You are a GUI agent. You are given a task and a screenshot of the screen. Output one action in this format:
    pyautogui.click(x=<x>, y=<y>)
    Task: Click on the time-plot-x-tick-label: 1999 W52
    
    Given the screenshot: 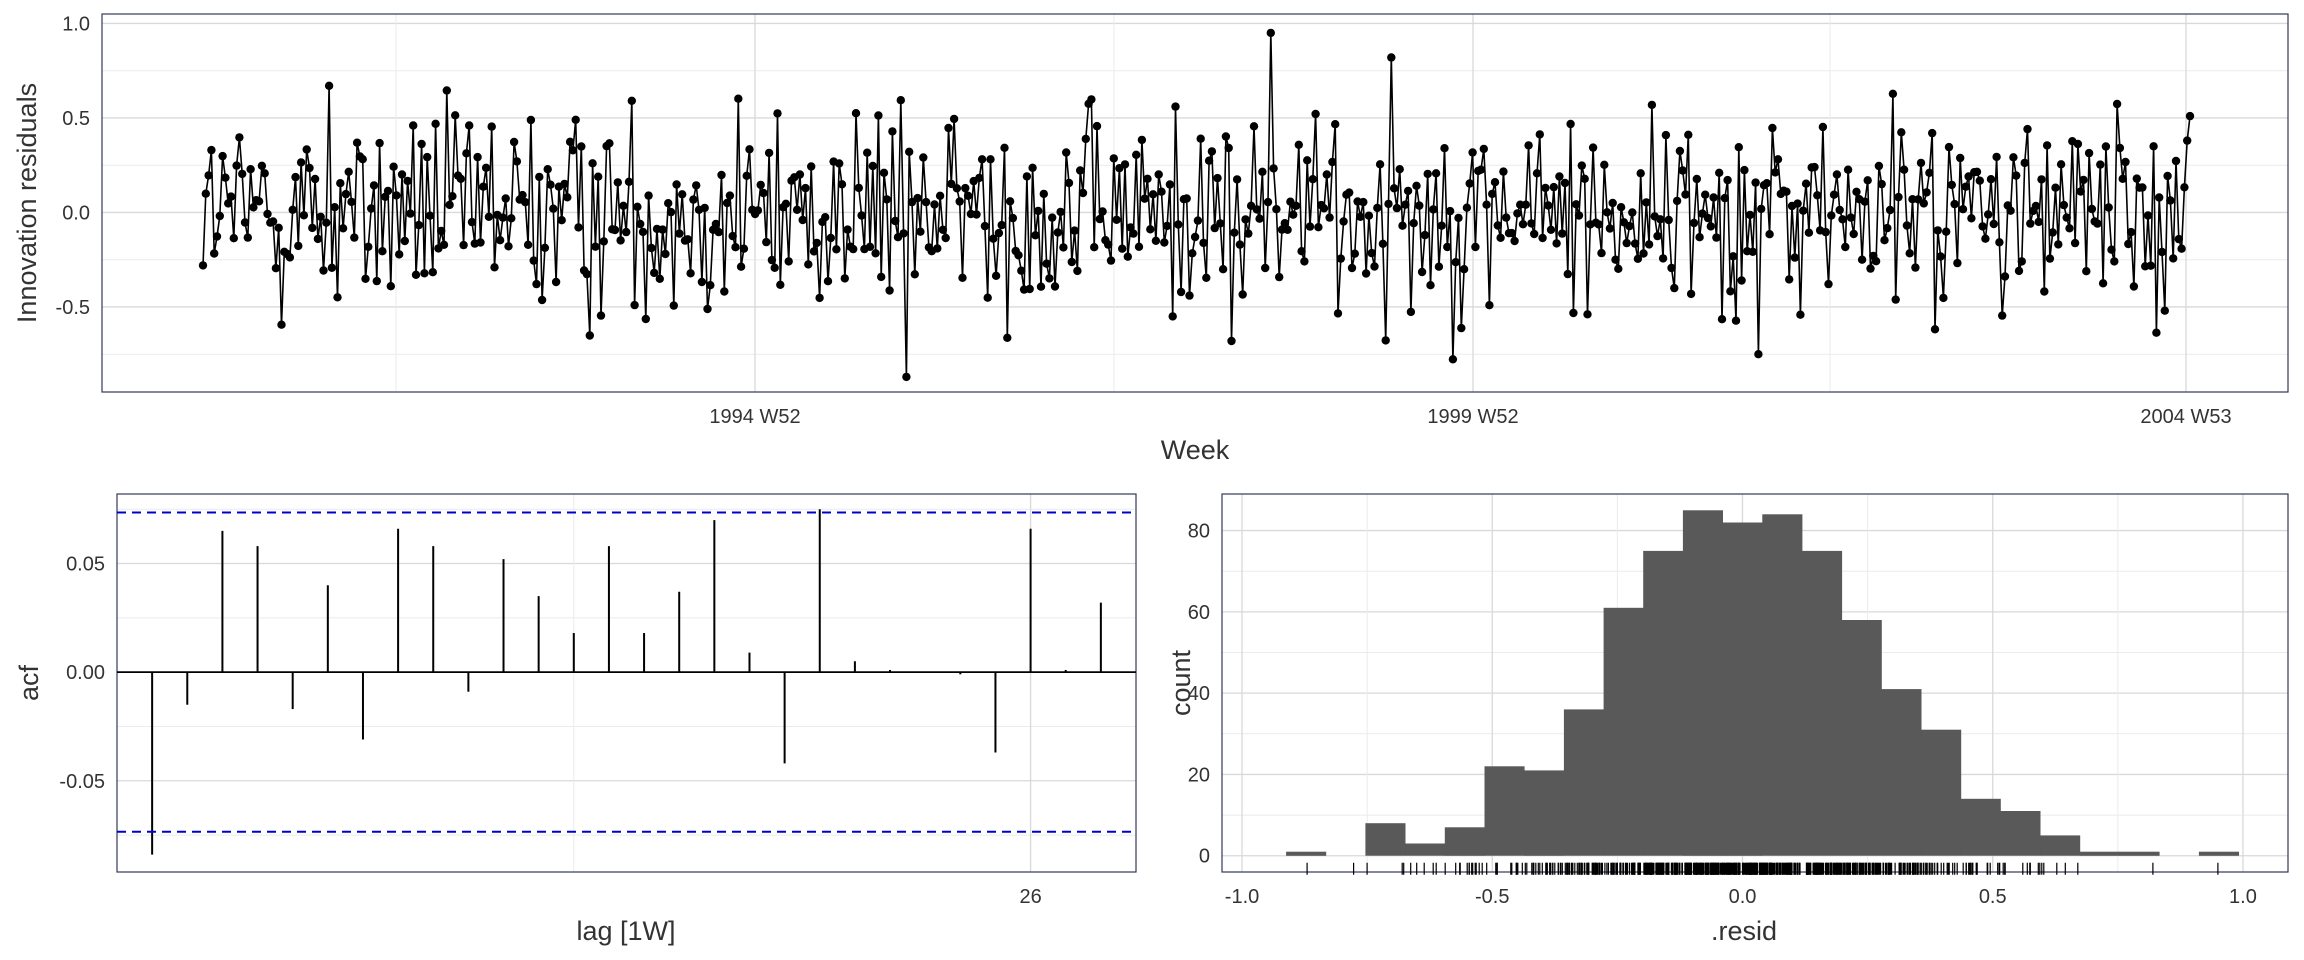 What is the action you would take?
    pyautogui.click(x=1472, y=417)
    